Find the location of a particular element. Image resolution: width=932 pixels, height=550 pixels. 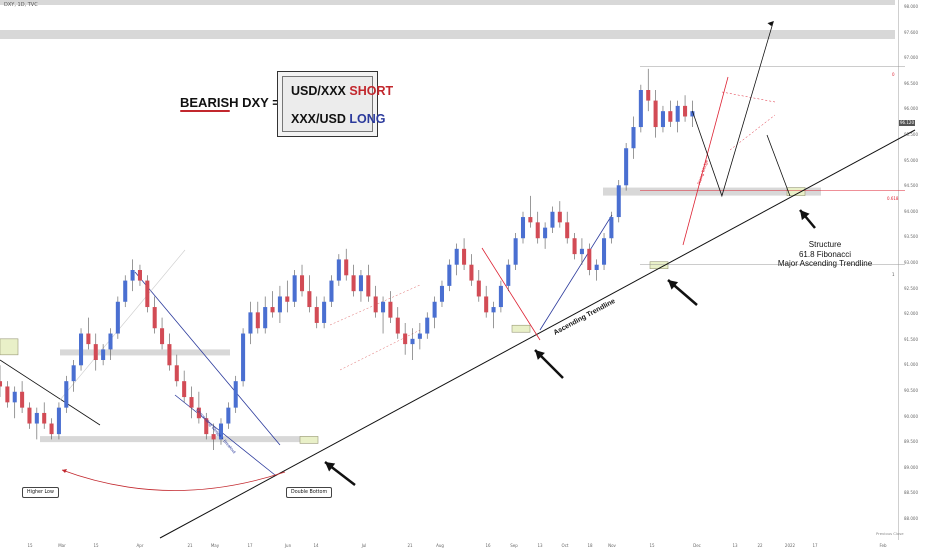

x-tick-8: 14 is located at coordinates (316, 545).